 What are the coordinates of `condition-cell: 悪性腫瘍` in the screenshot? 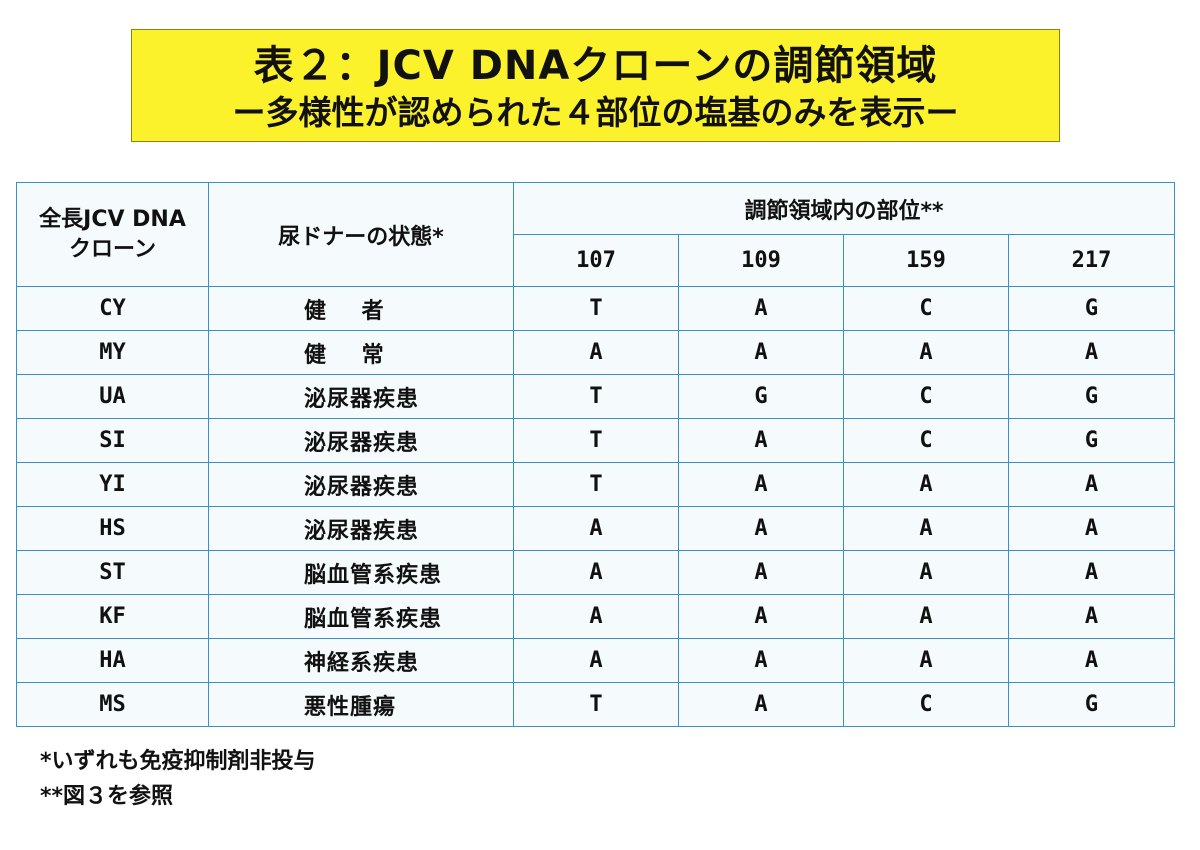 It's located at (361, 704).